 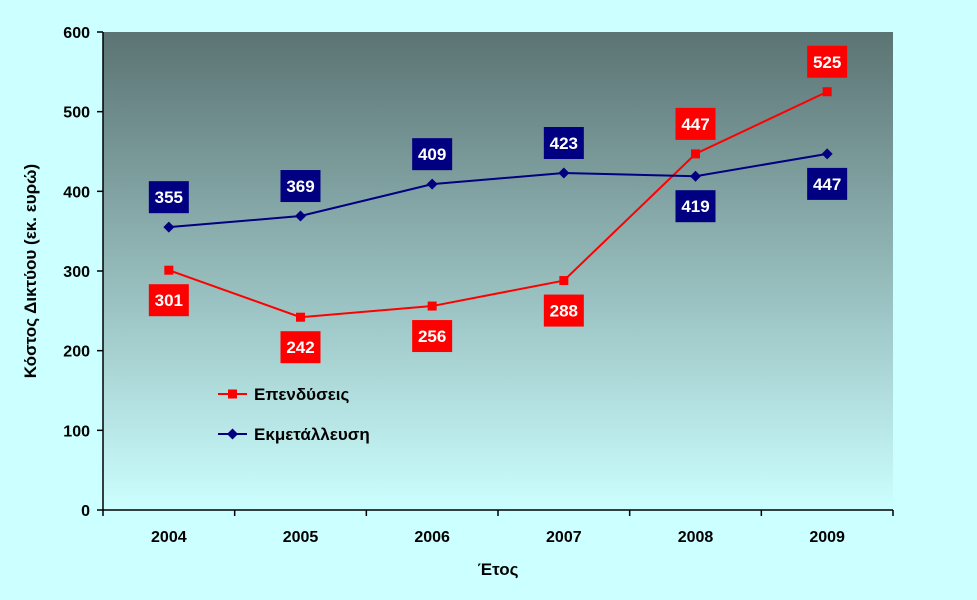 I want to click on data-label: 256, so click(x=432, y=336).